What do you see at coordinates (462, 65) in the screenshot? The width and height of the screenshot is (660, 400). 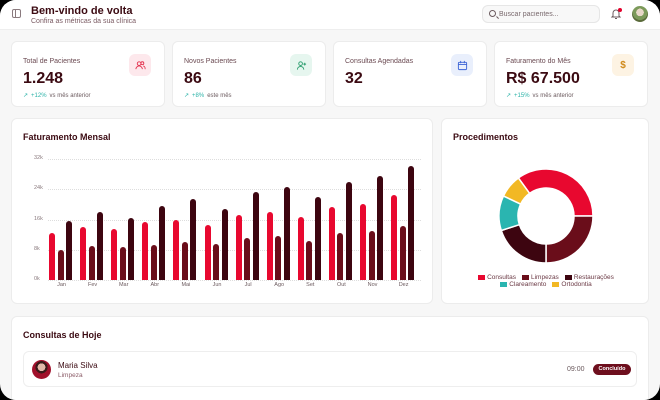 I see `calendar-icon` at bounding box center [462, 65].